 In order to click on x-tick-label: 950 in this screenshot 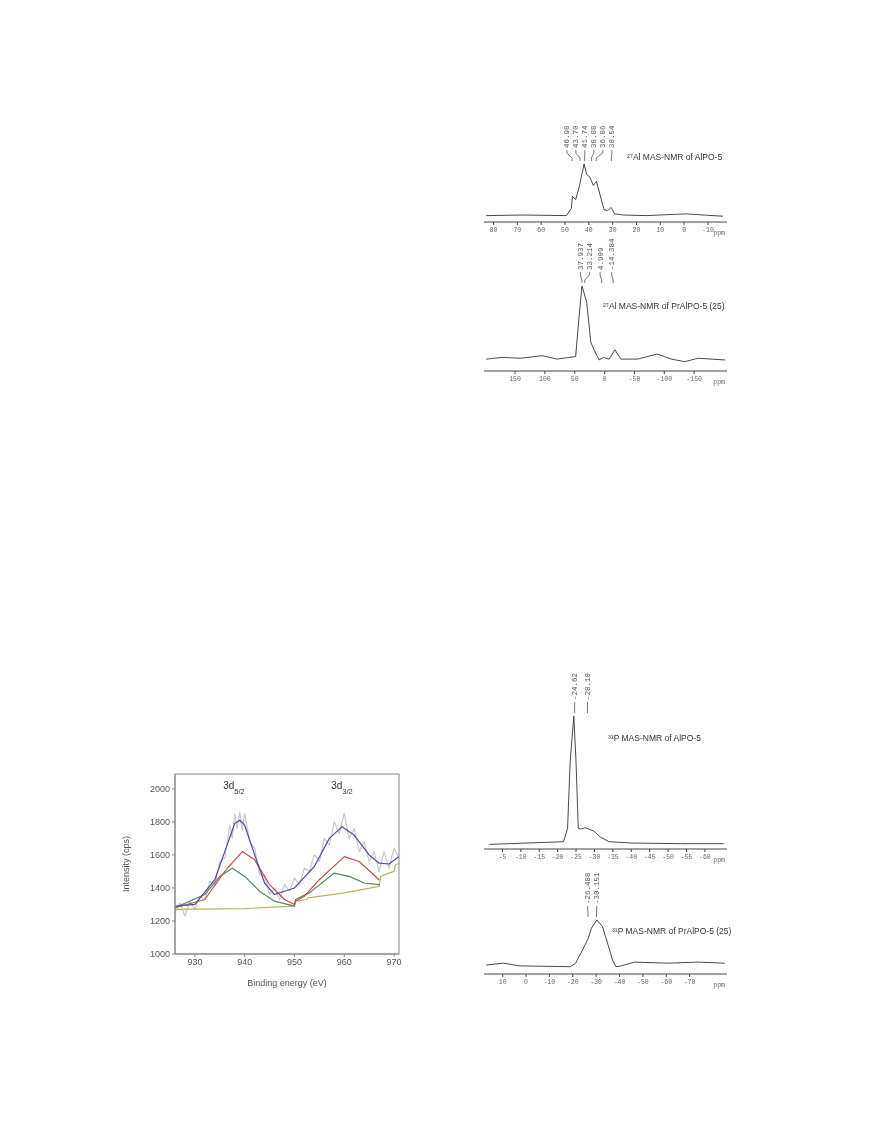, I will do `click(294, 962)`.